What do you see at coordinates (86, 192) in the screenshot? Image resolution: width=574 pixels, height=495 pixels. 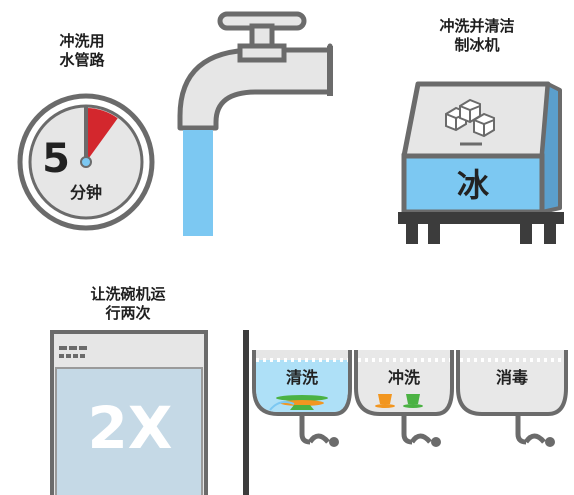 I see `timer-unit: 分钟` at bounding box center [86, 192].